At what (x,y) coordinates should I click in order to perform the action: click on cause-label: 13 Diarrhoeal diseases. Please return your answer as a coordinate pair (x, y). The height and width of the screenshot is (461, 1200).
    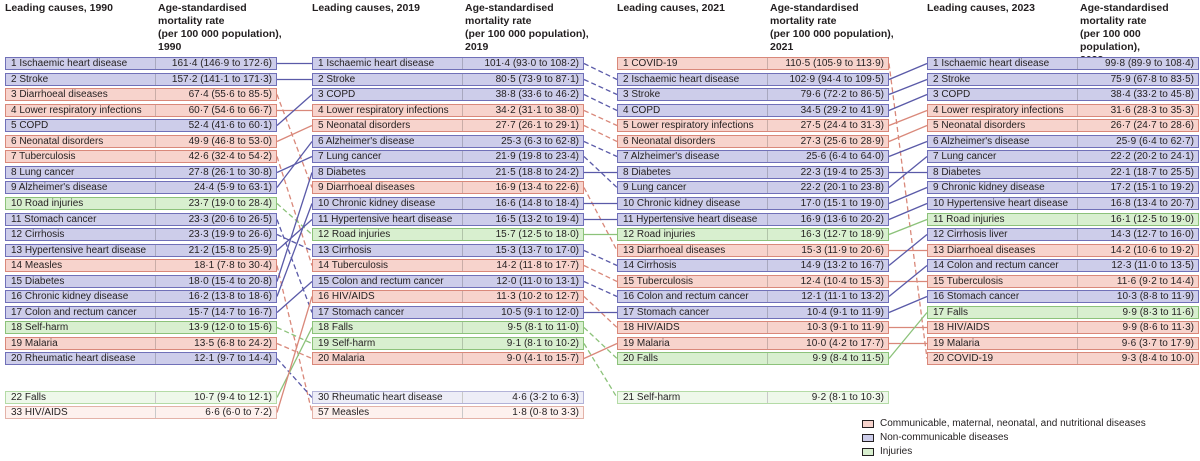
    Looking at the image, I should click on (984, 250).